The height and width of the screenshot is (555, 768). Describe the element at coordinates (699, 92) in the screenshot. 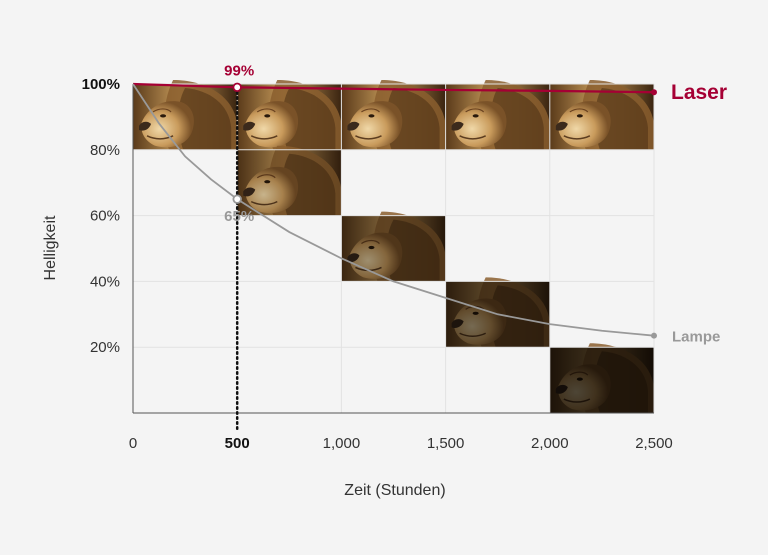

I see `series-label-laser: Laser` at that location.